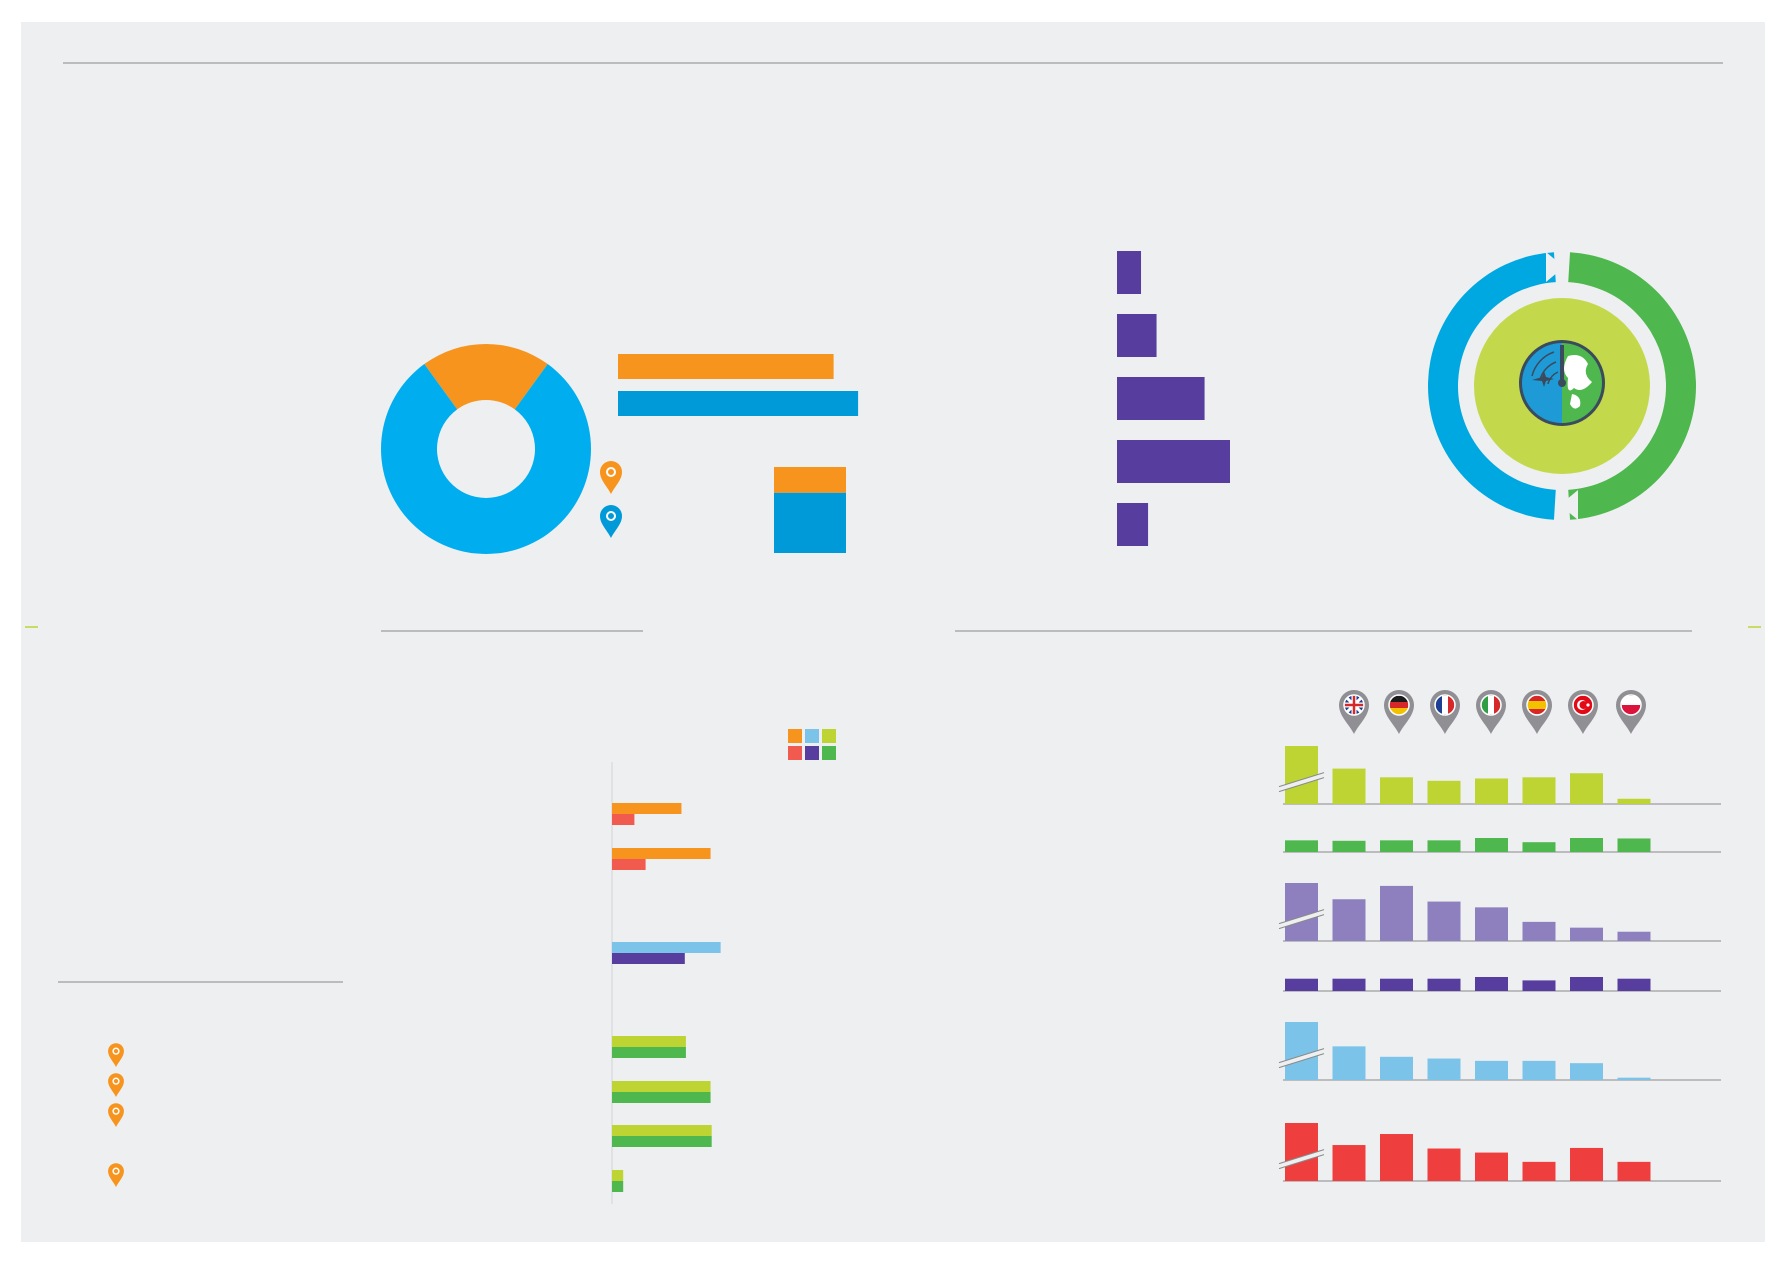 The height and width of the screenshot is (1263, 1786). What do you see at coordinates (486, 459) in the screenshot?
I see `donut-slice` at bounding box center [486, 459].